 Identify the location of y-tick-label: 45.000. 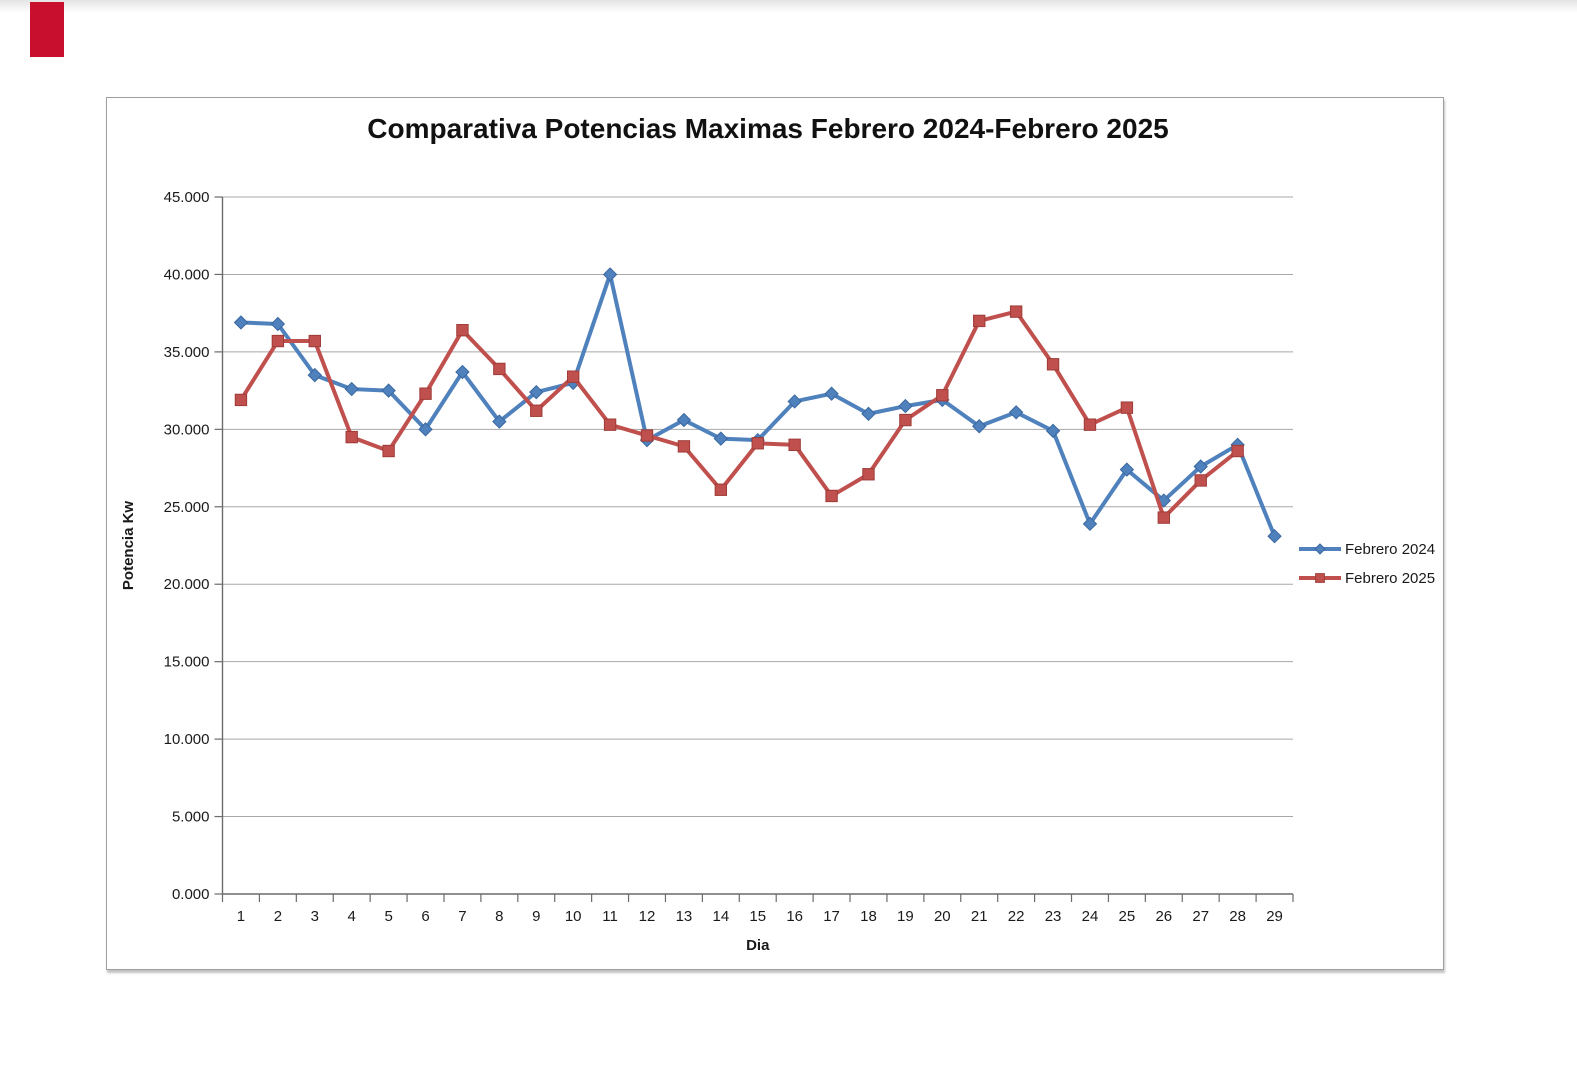
(187, 197).